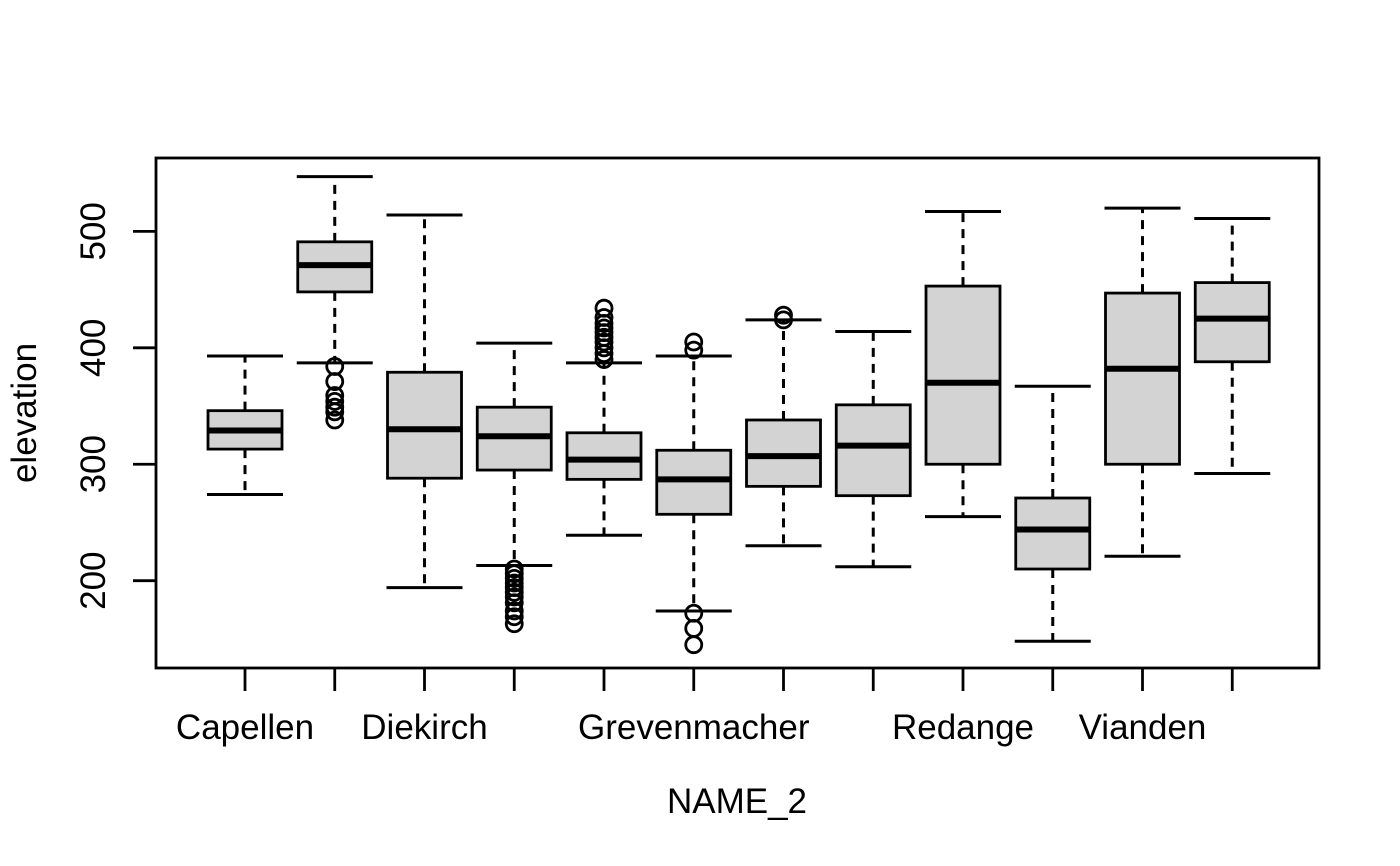  What do you see at coordinates (245, 727) in the screenshot?
I see `x-axis-tick-label: Capellen` at bounding box center [245, 727].